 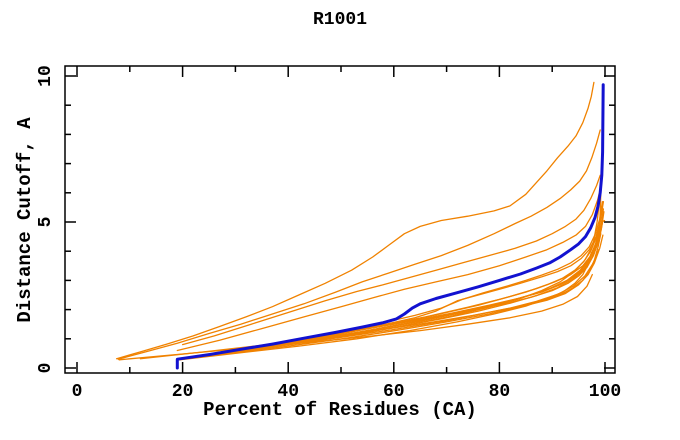 I want to click on plot-title: R1001, so click(x=340, y=20).